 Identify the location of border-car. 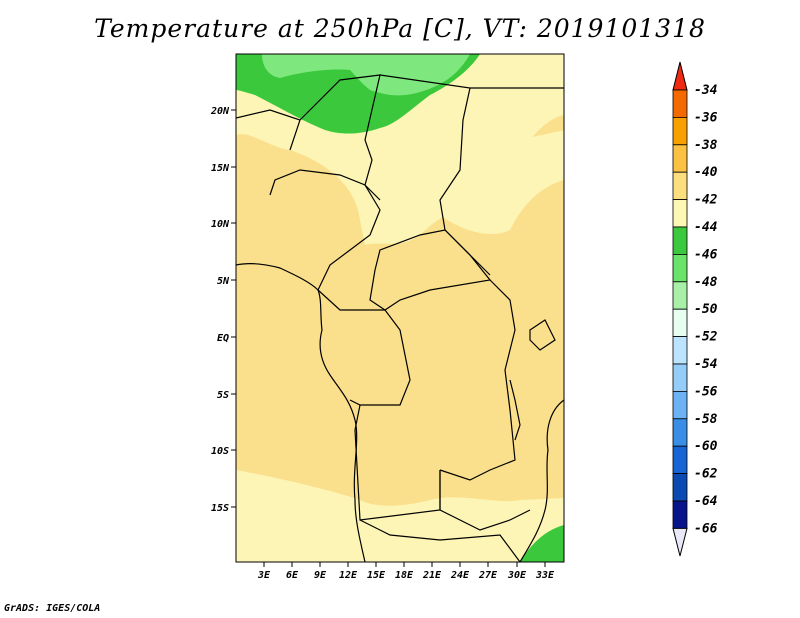
(430, 270).